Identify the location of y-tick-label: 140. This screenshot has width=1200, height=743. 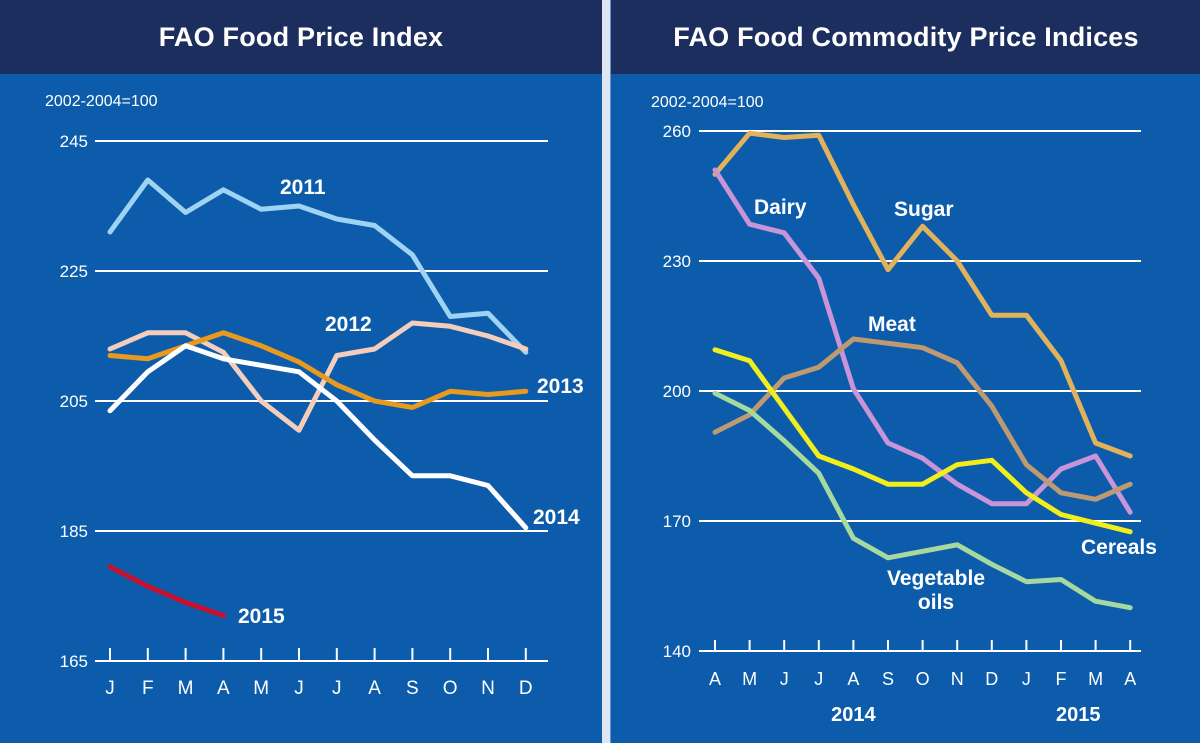
(677, 651).